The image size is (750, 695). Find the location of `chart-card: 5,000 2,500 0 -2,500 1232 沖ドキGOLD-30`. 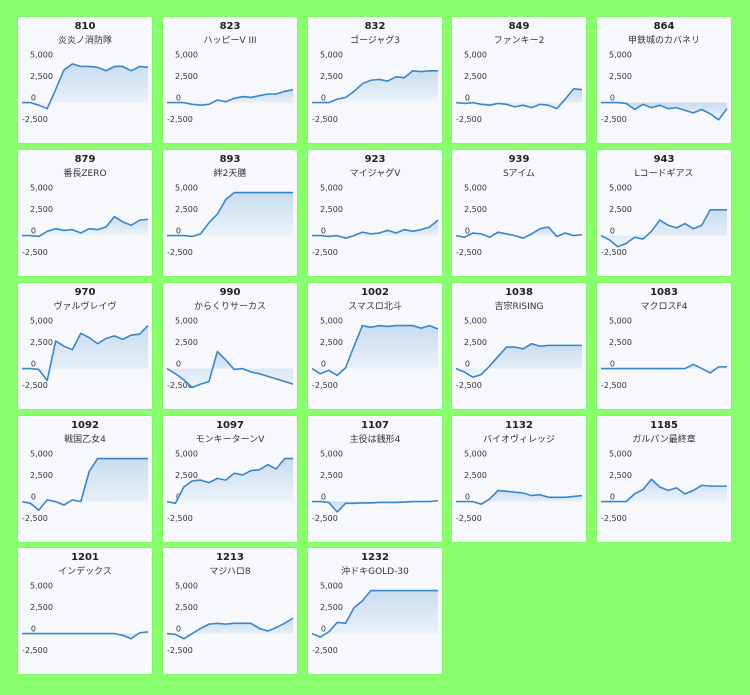

chart-card: 5,000 2,500 0 -2,500 1232 沖ドキGOLD-30 is located at coordinates (375, 611).